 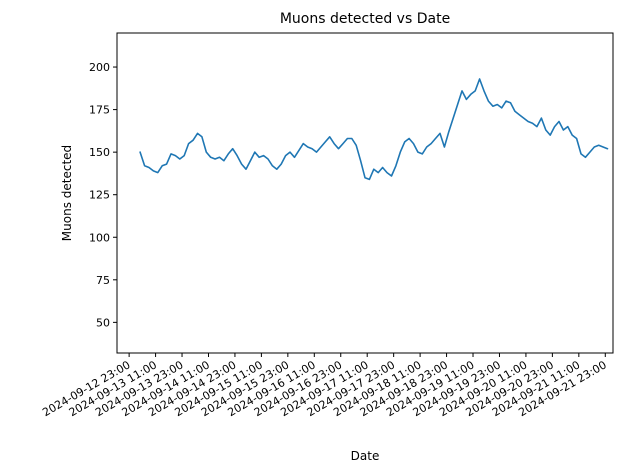 What do you see at coordinates (103, 322) in the screenshot?
I see `y-tick-label: 50` at bounding box center [103, 322].